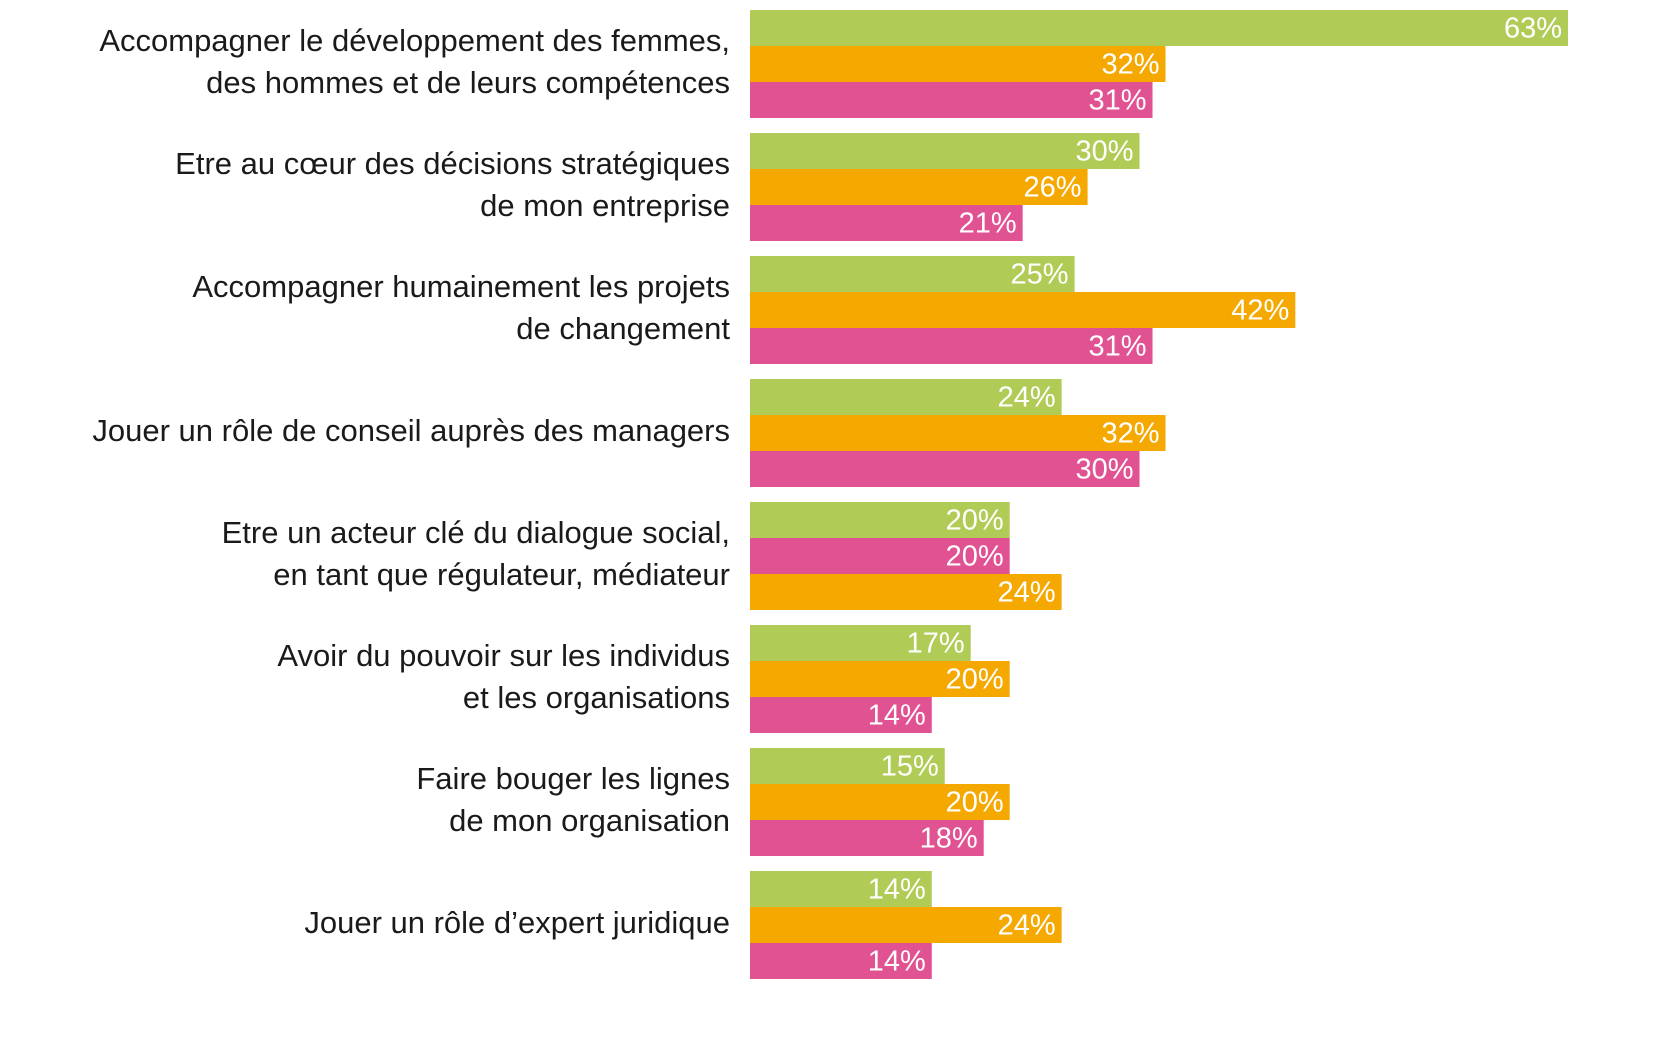 This screenshot has width=1665, height=1043. Describe the element at coordinates (589, 820) in the screenshot. I see `category-label: de mon organisation` at that location.